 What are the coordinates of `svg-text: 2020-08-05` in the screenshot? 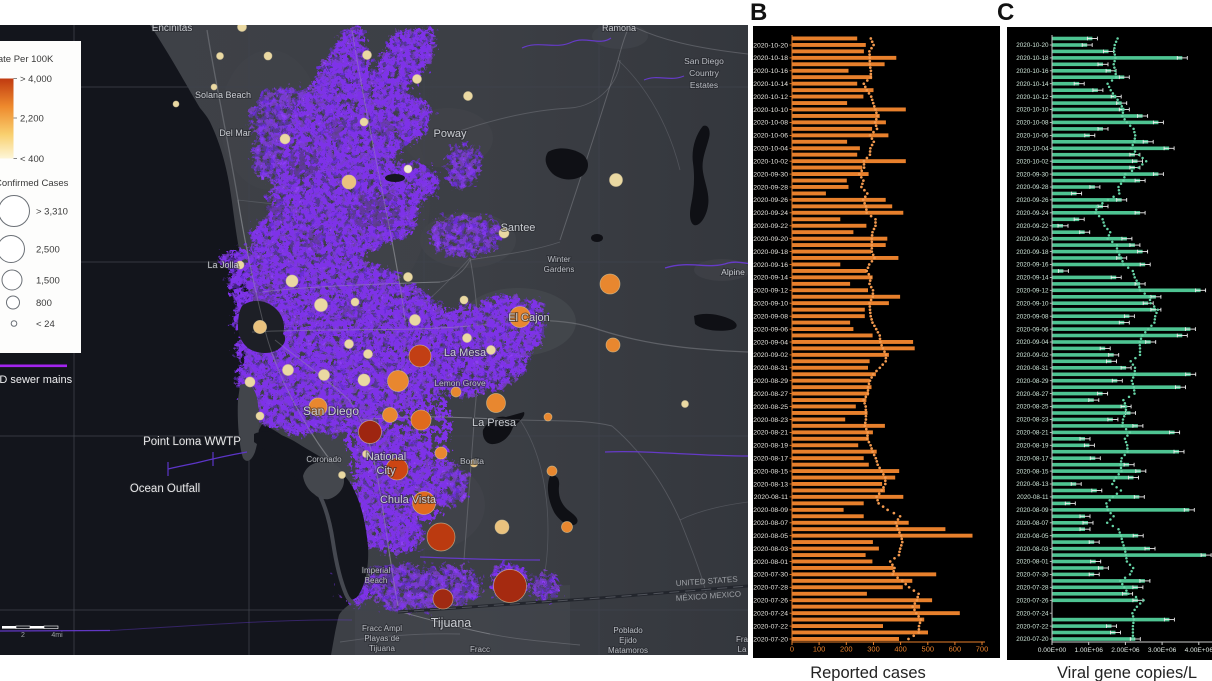 It's located at (770, 536).